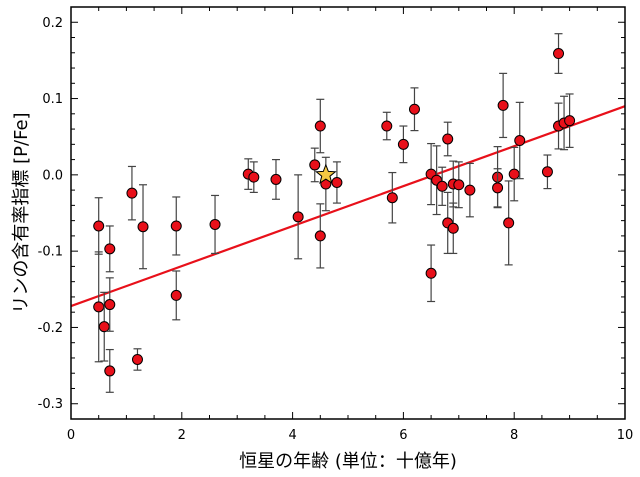  What do you see at coordinates (21, 212) in the screenshot?
I see `y-axis-title: リンの含有率指標 [P/Fe]` at bounding box center [21, 212].